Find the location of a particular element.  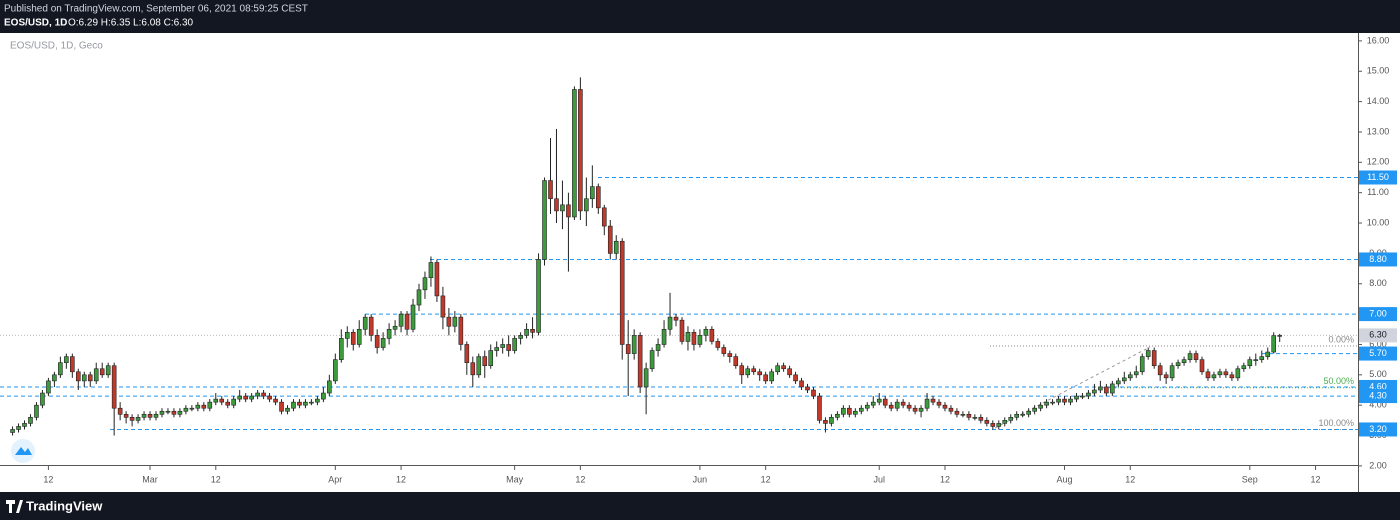

fib-trend-line is located at coordinates (1072, 387).